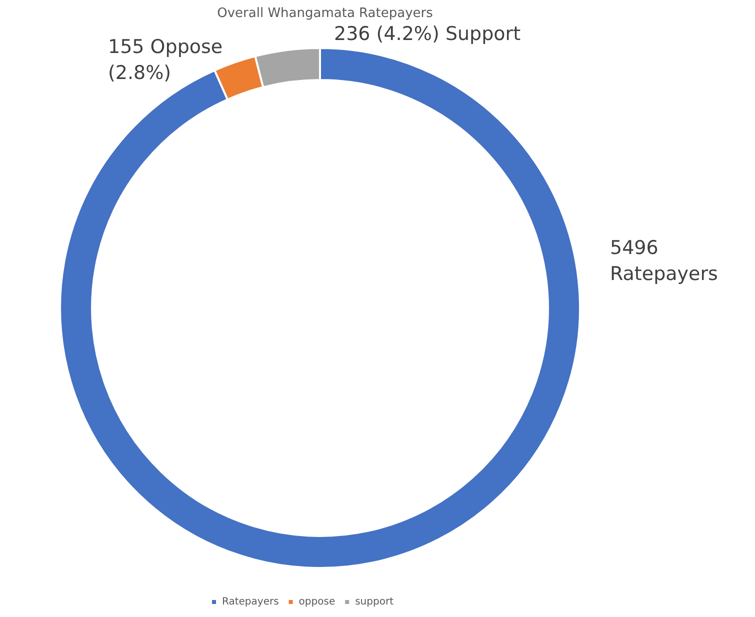 Image resolution: width=755 pixels, height=617 pixels. I want to click on chart-title: Overall Whangamata Ratepayers, so click(325, 13).